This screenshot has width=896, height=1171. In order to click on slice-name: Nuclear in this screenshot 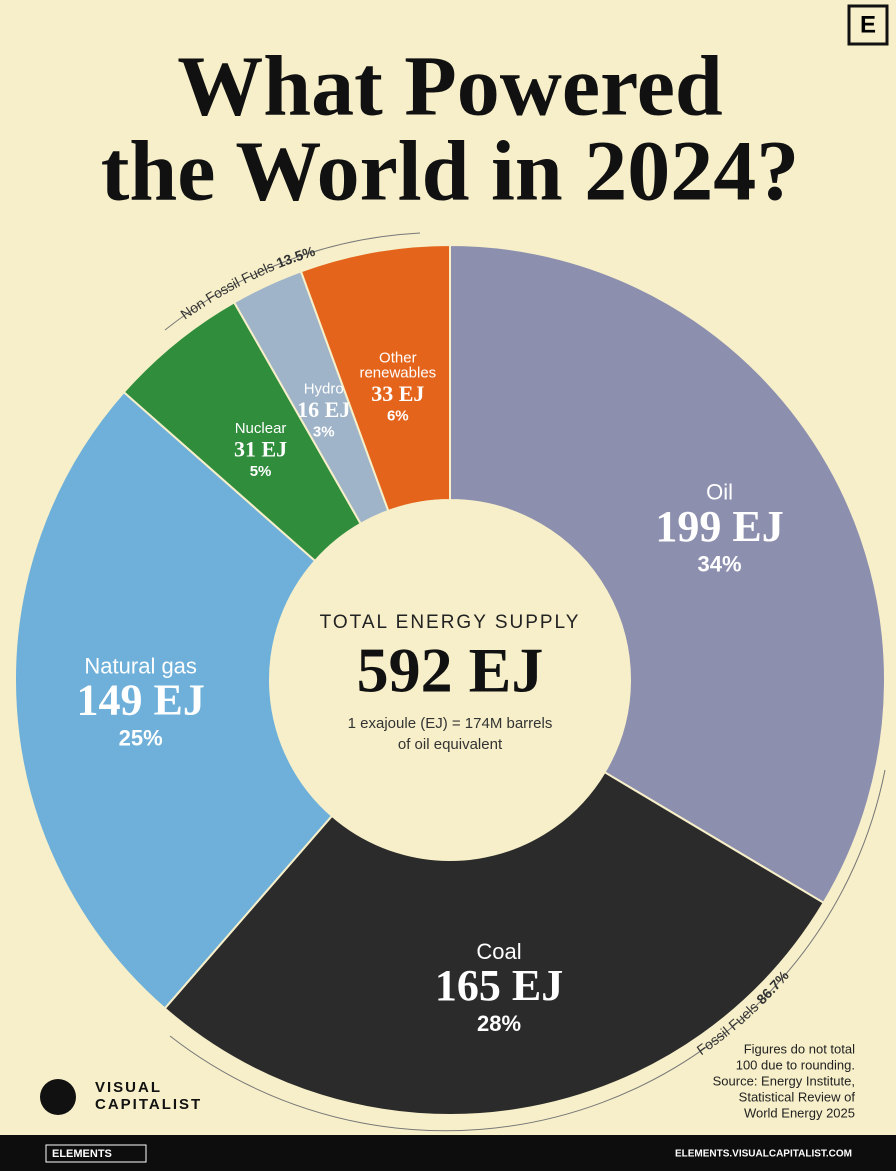, I will do `click(261, 428)`.